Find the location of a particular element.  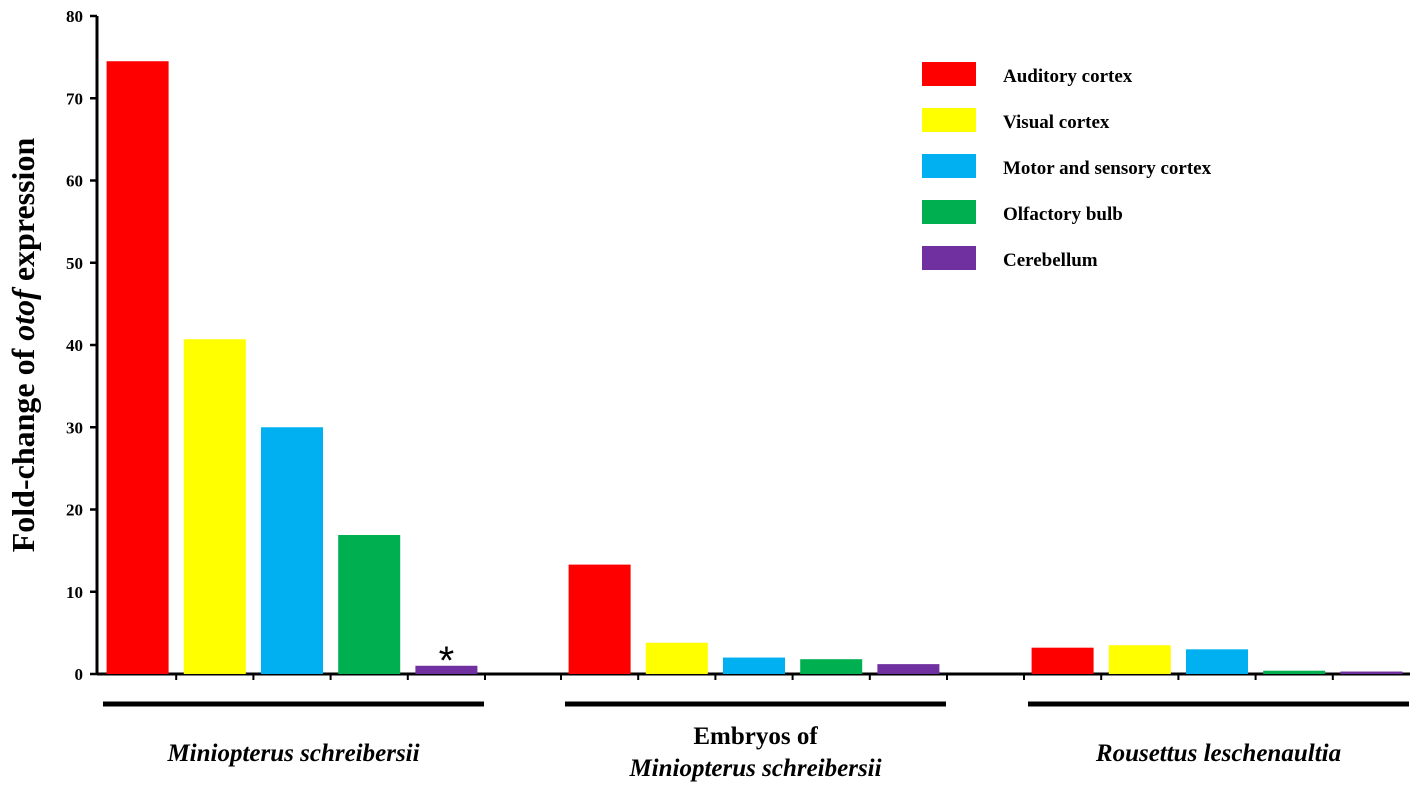

legend-label: Motor and sensory cortex is located at coordinates (1107, 168).